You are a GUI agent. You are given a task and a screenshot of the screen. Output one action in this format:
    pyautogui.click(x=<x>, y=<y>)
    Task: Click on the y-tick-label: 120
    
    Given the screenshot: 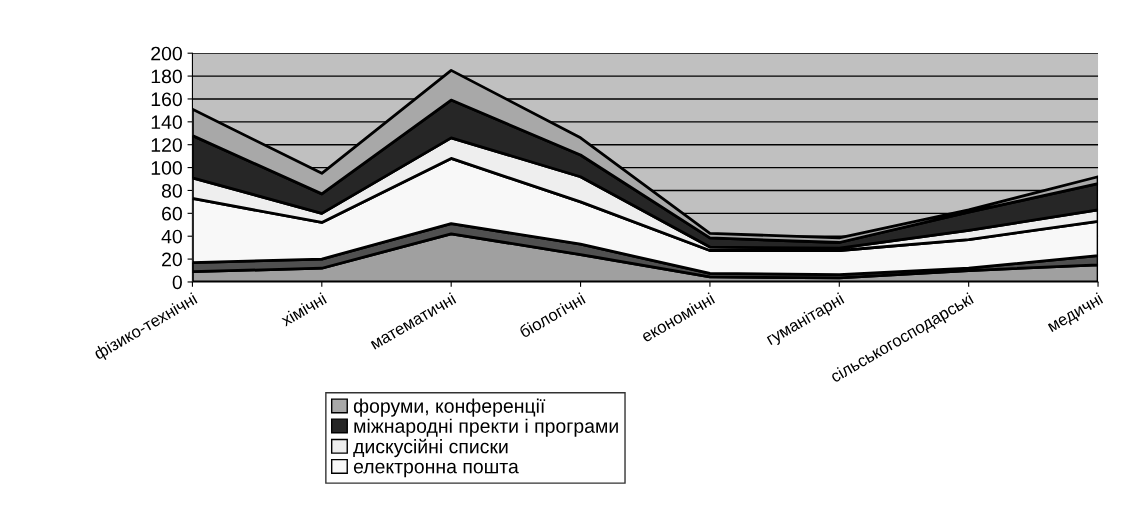 What is the action you would take?
    pyautogui.click(x=166, y=145)
    